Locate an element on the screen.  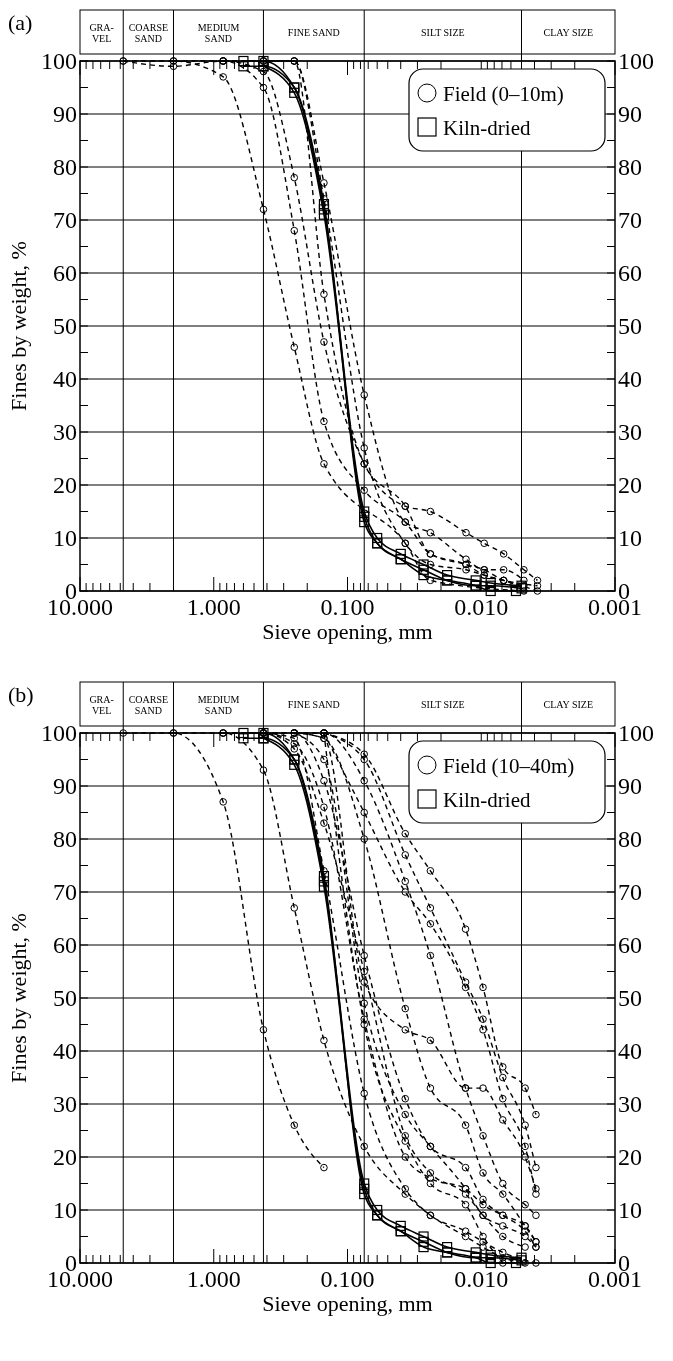
legend-label: Field (0–10m) is located at coordinates (503, 94).